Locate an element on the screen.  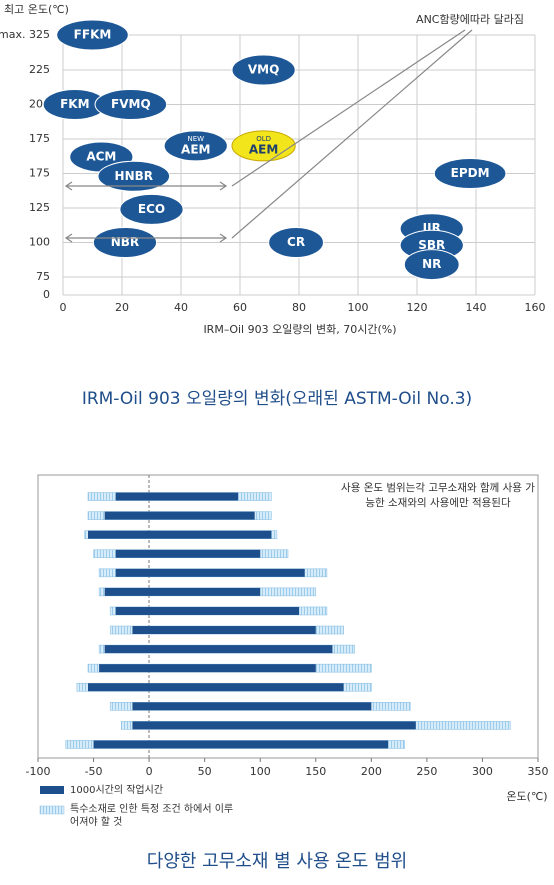
bubble-label: NBR is located at coordinates (125, 242).